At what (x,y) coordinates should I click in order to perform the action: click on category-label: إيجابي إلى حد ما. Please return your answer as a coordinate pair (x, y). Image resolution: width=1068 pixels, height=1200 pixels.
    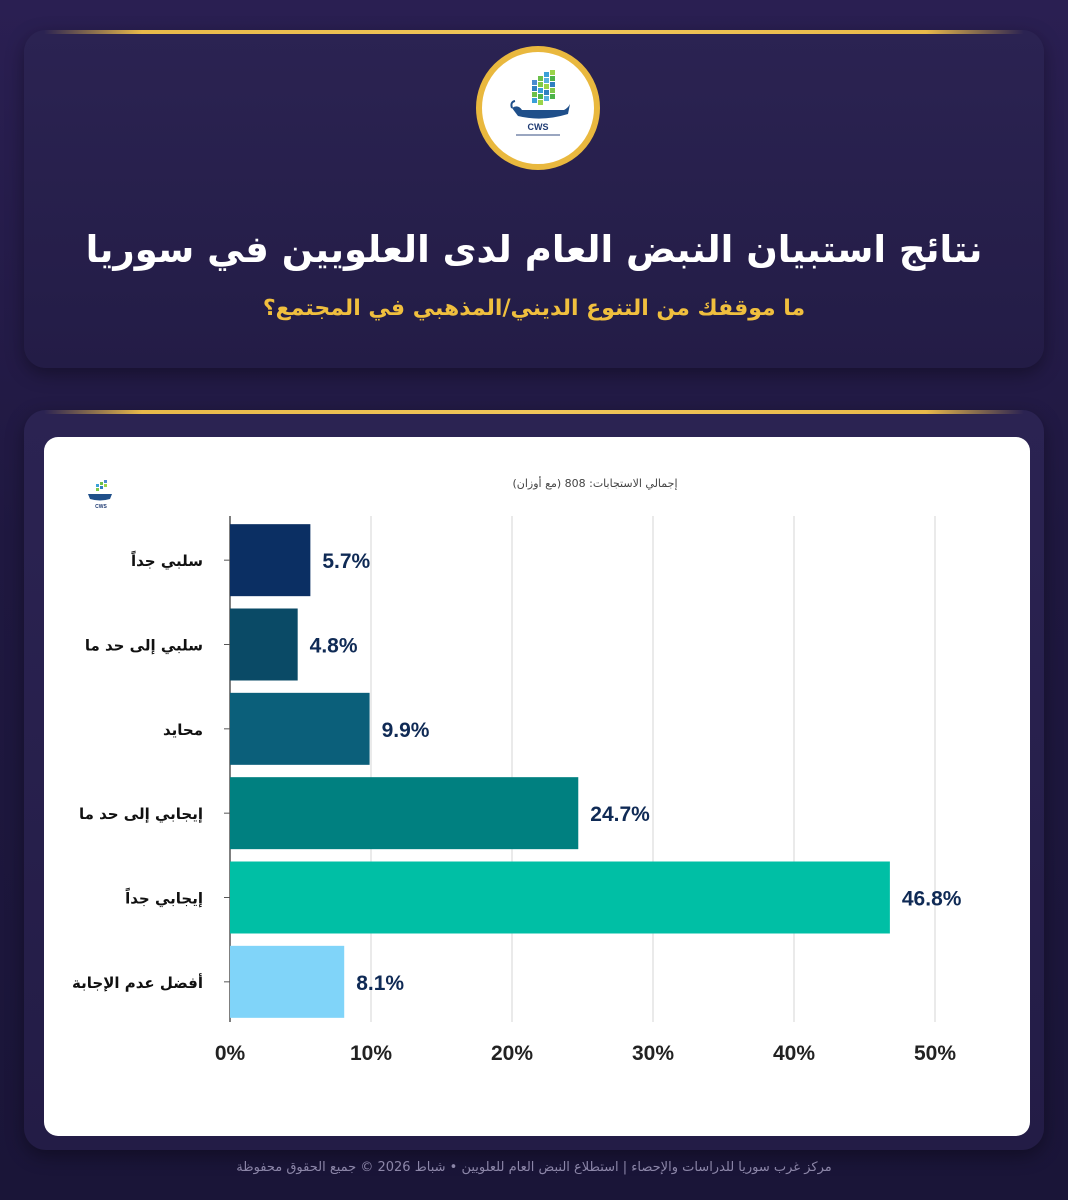
    Looking at the image, I should click on (141, 814).